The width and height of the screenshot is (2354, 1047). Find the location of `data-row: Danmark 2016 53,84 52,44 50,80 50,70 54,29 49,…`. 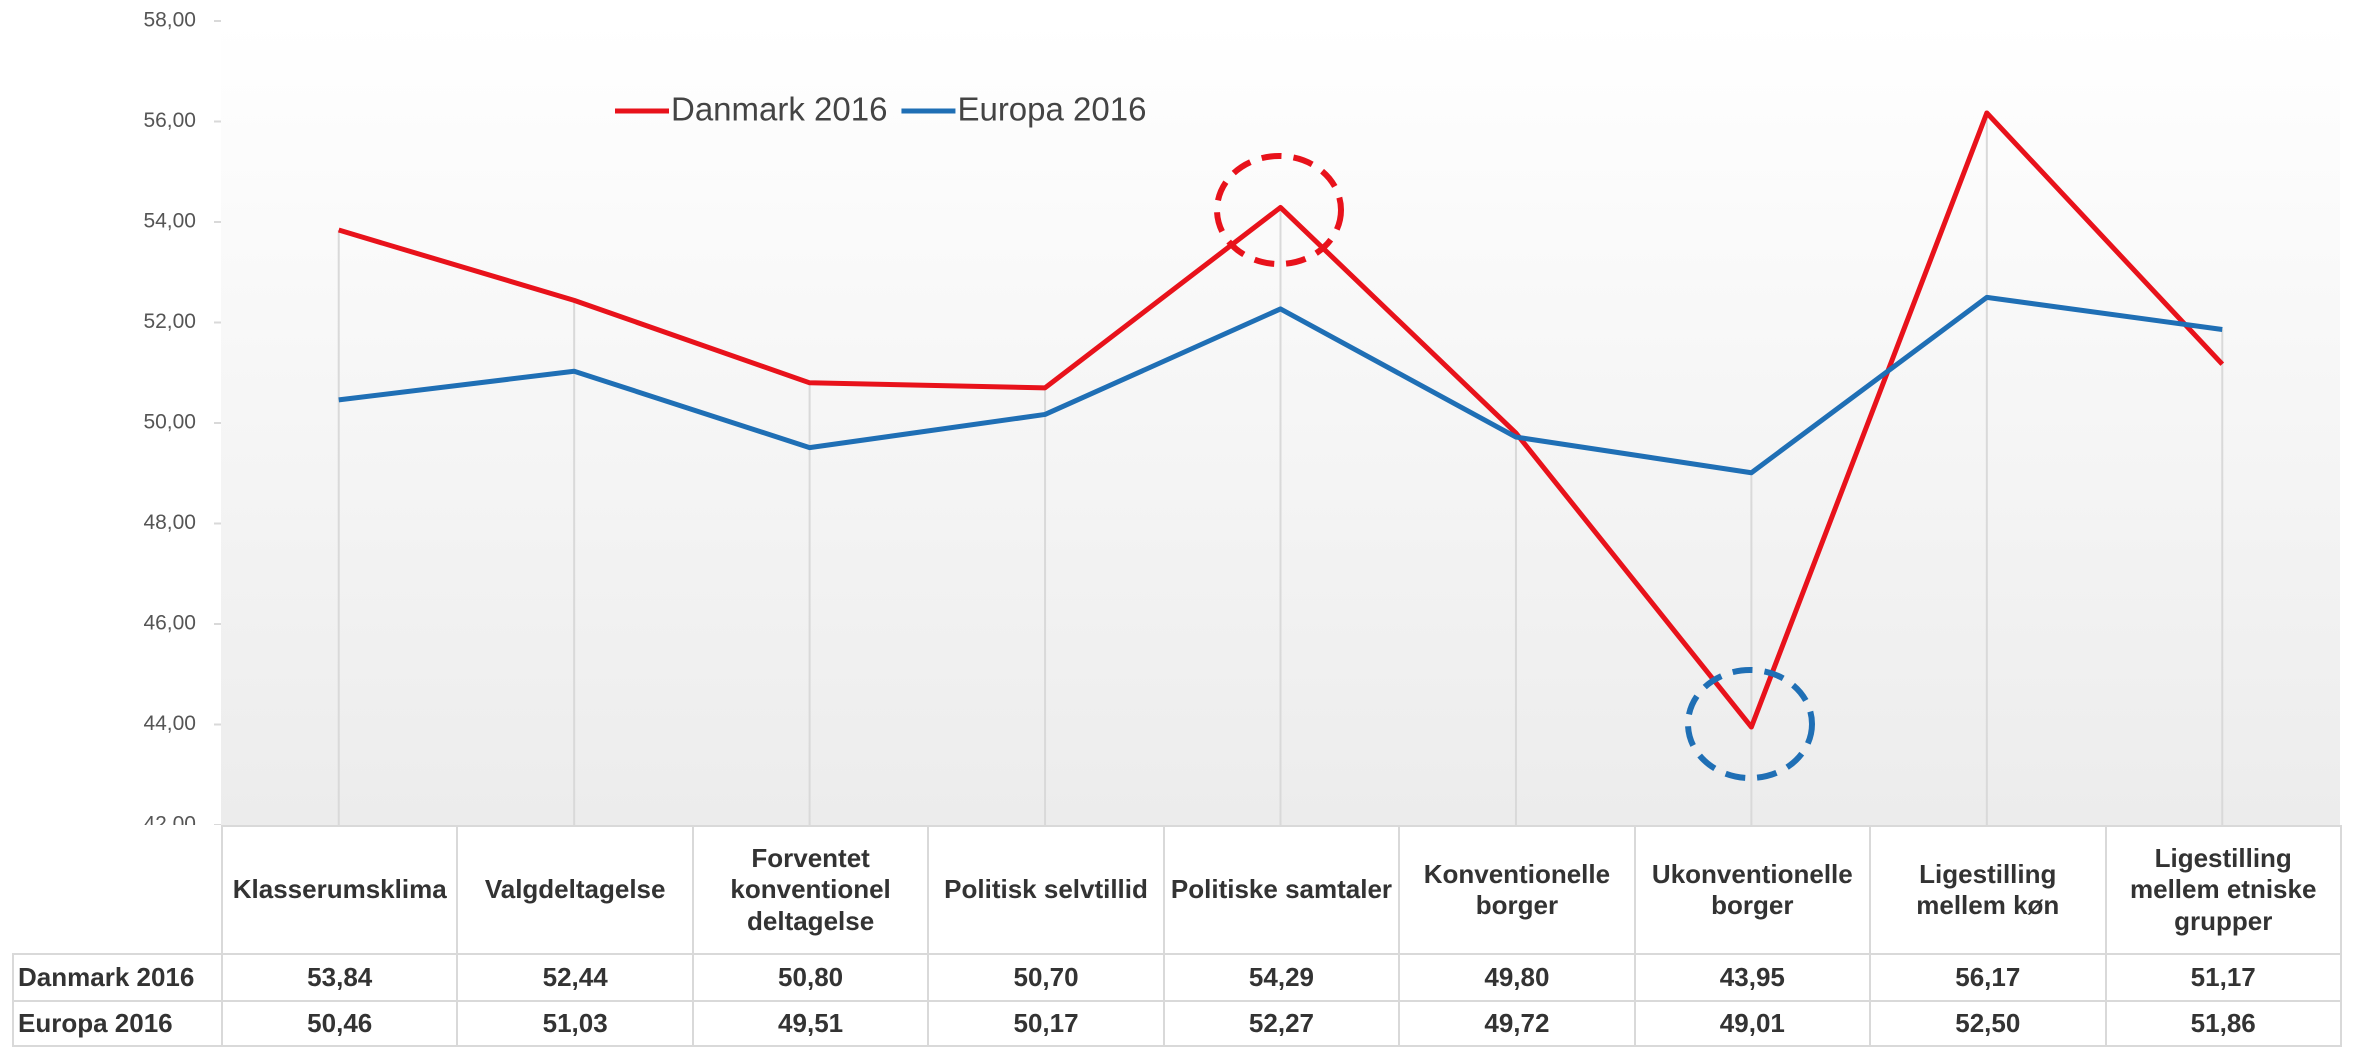

data-row: Danmark 2016 53,84 52,44 50,80 50,70 54,29 49,… is located at coordinates (1177, 977).